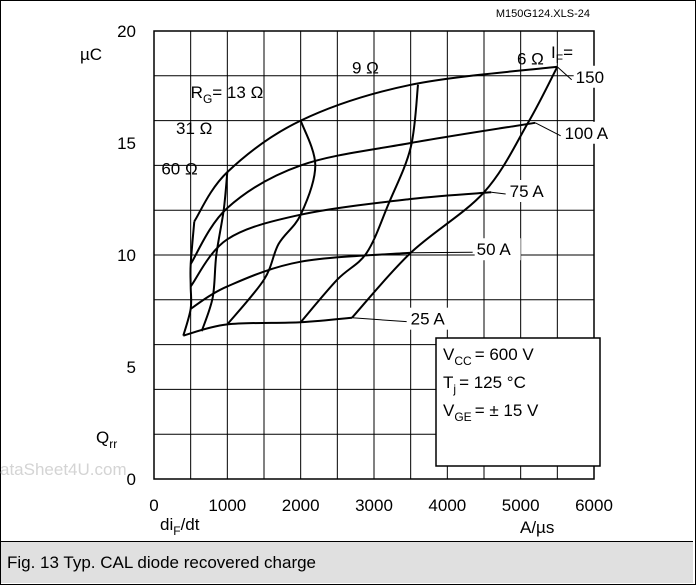  What do you see at coordinates (491, 412) in the screenshot?
I see `condition-vge: VGE = ± 15 V` at bounding box center [491, 412].